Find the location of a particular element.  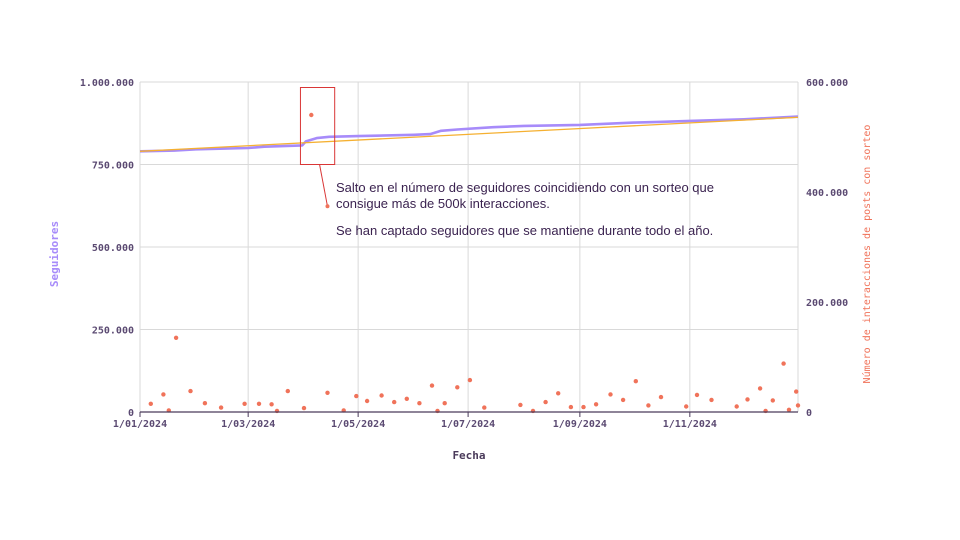

annotation-text-line-2: consigue más de 500k interacciones. is located at coordinates (443, 203).